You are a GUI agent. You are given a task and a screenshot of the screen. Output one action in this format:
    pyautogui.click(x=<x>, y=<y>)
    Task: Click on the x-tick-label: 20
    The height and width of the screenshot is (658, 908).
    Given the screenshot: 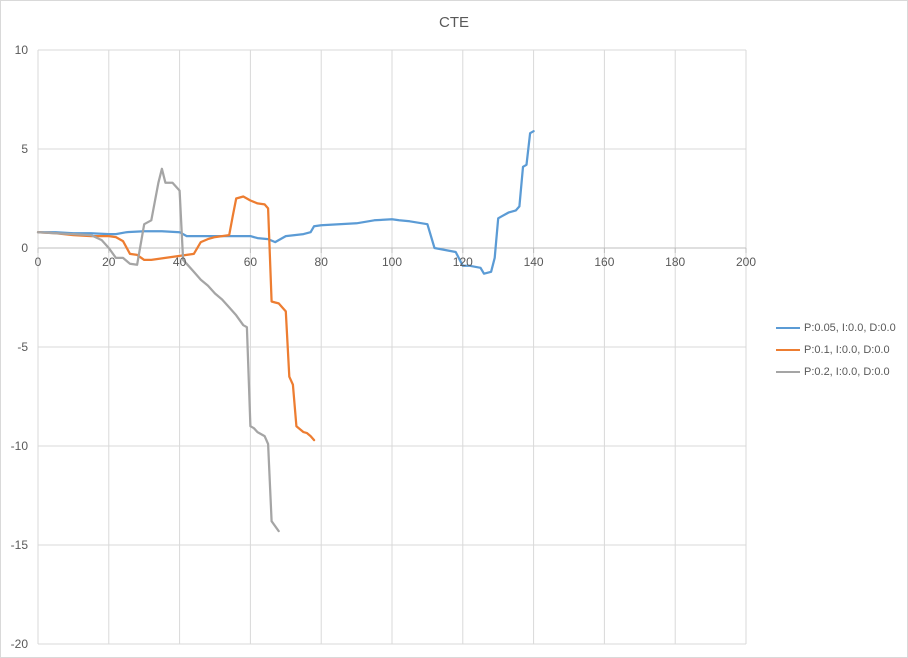 What is the action you would take?
    pyautogui.click(x=109, y=262)
    